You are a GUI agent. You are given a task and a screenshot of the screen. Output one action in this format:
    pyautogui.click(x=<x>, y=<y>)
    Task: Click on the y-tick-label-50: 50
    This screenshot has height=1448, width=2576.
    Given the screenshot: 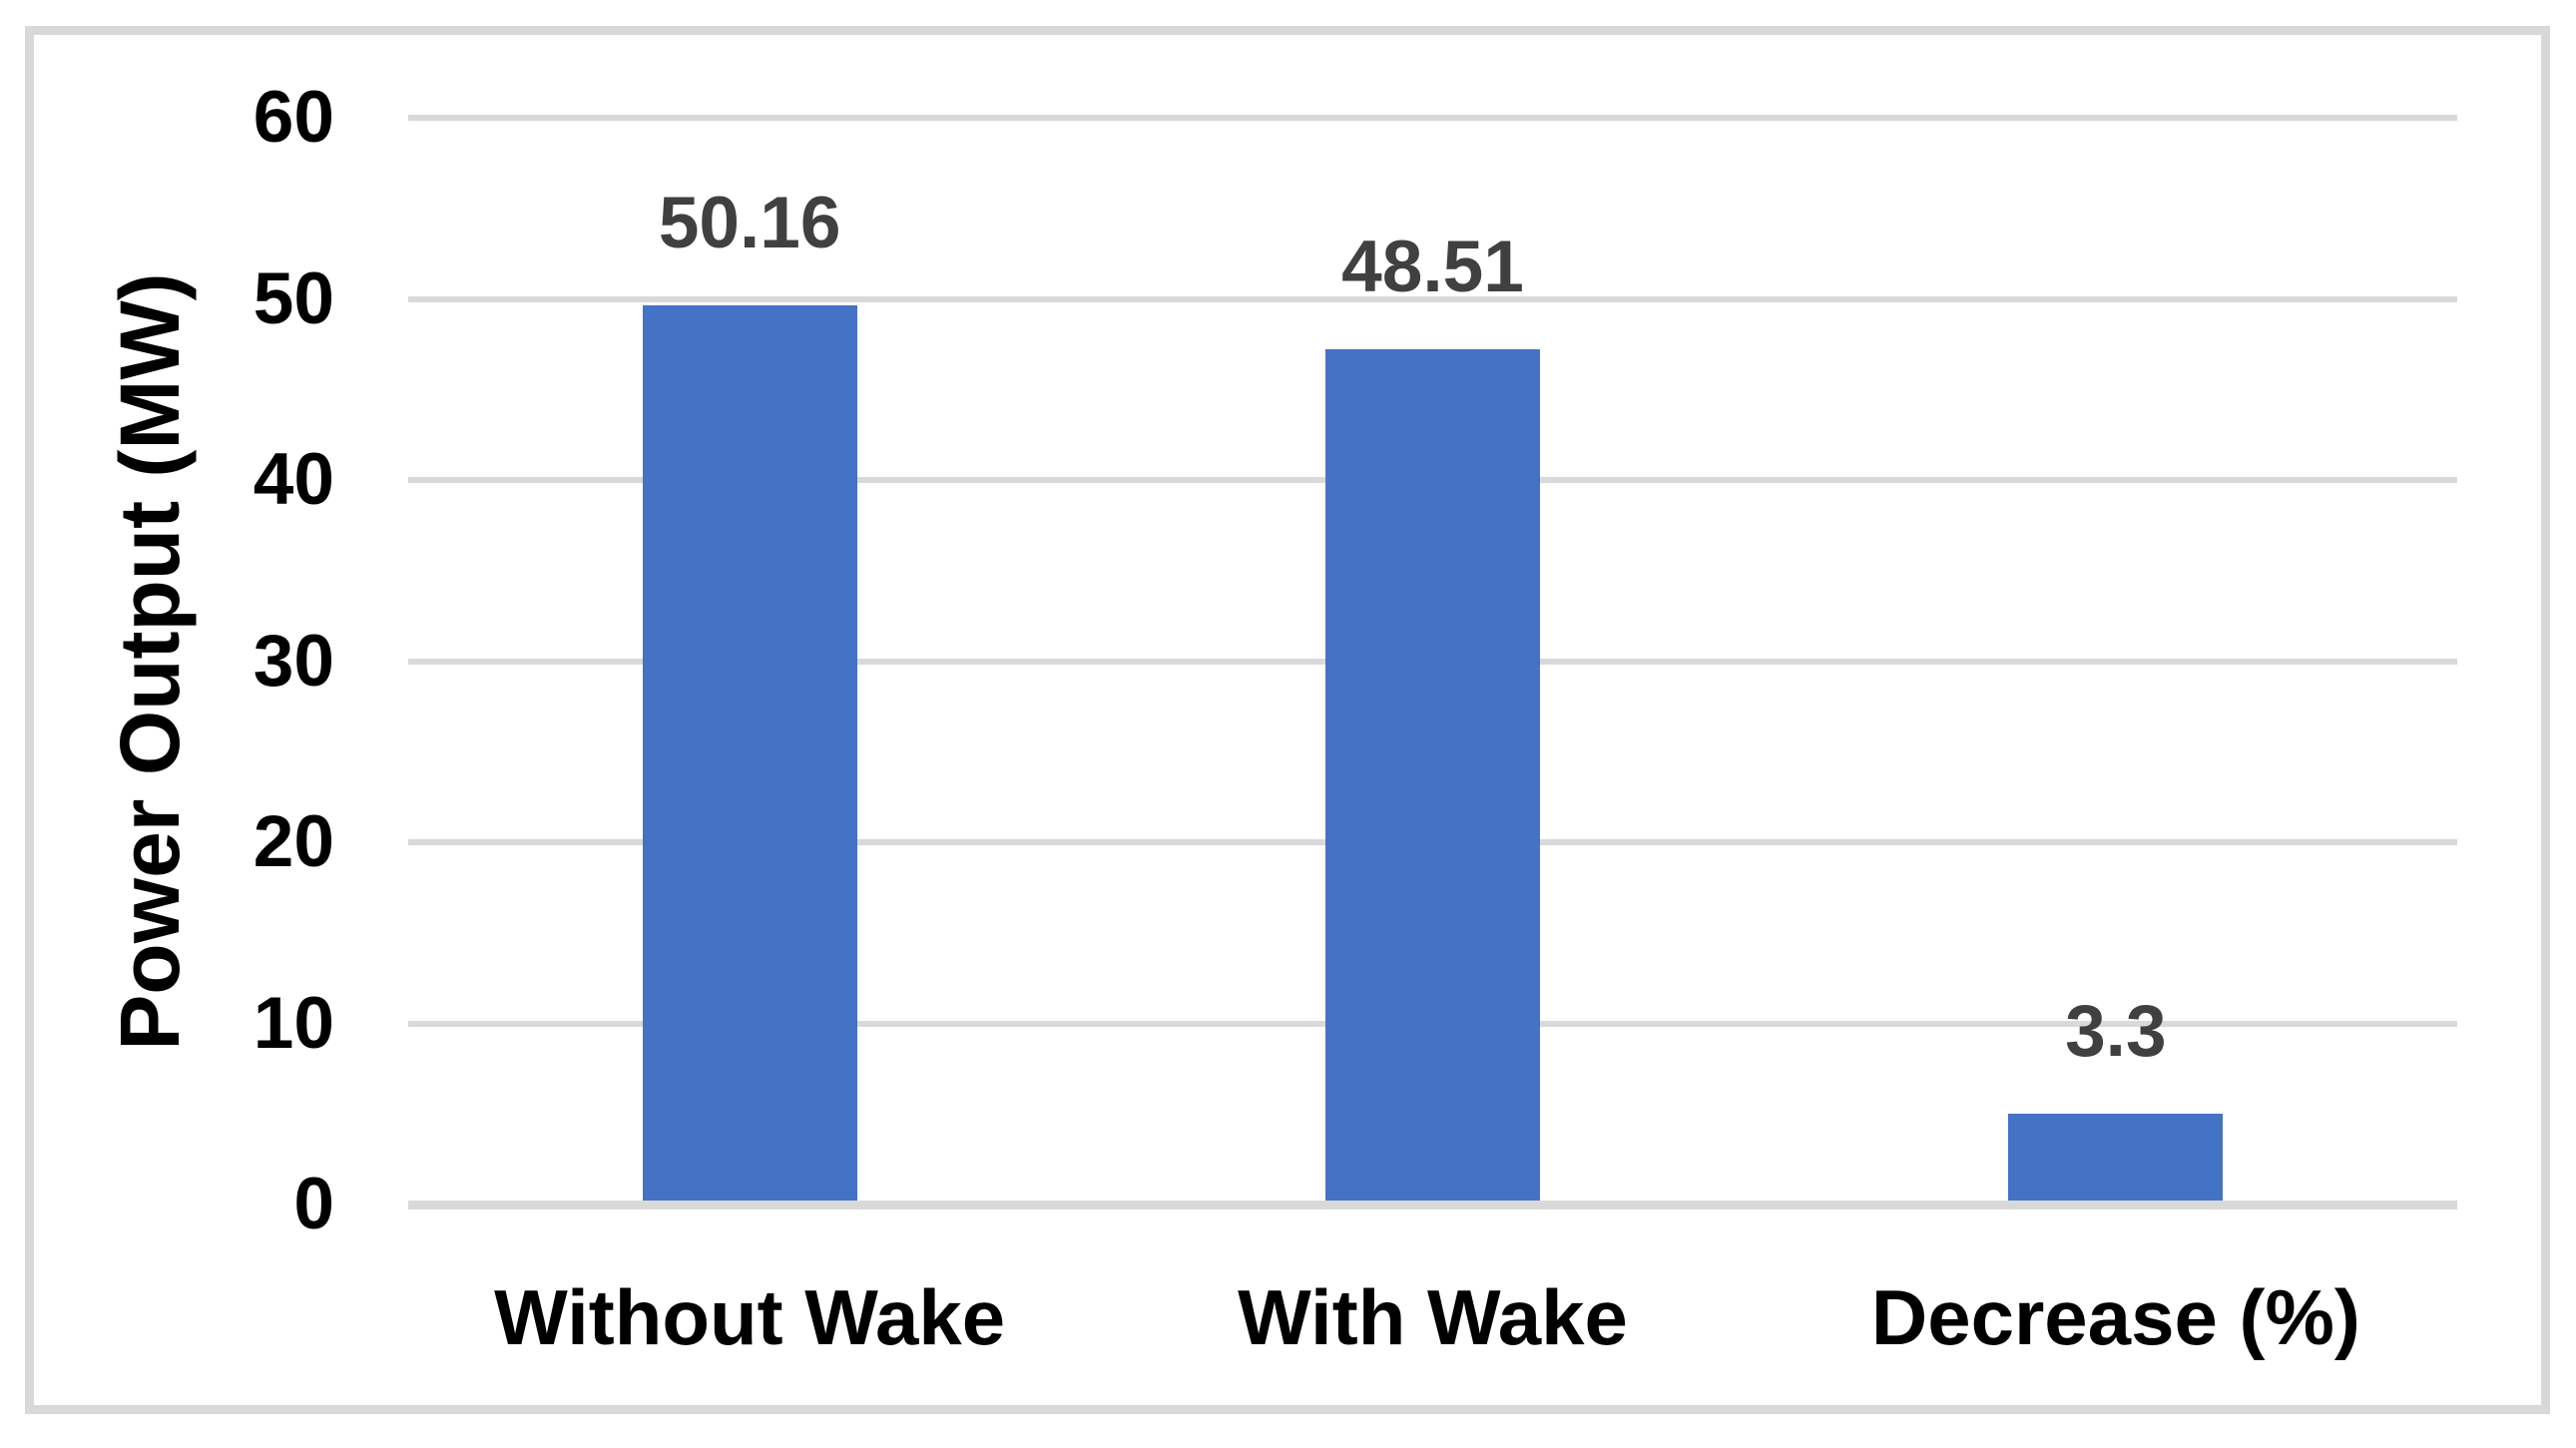 What is the action you would take?
    pyautogui.click(x=293, y=298)
    